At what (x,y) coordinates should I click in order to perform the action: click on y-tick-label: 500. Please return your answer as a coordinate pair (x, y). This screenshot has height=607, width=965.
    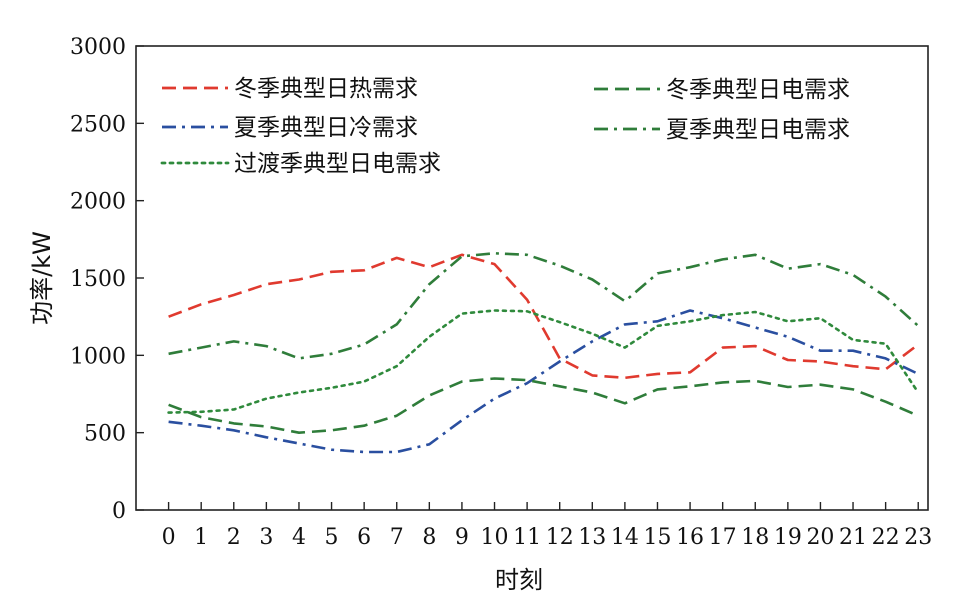
    Looking at the image, I should click on (105, 434).